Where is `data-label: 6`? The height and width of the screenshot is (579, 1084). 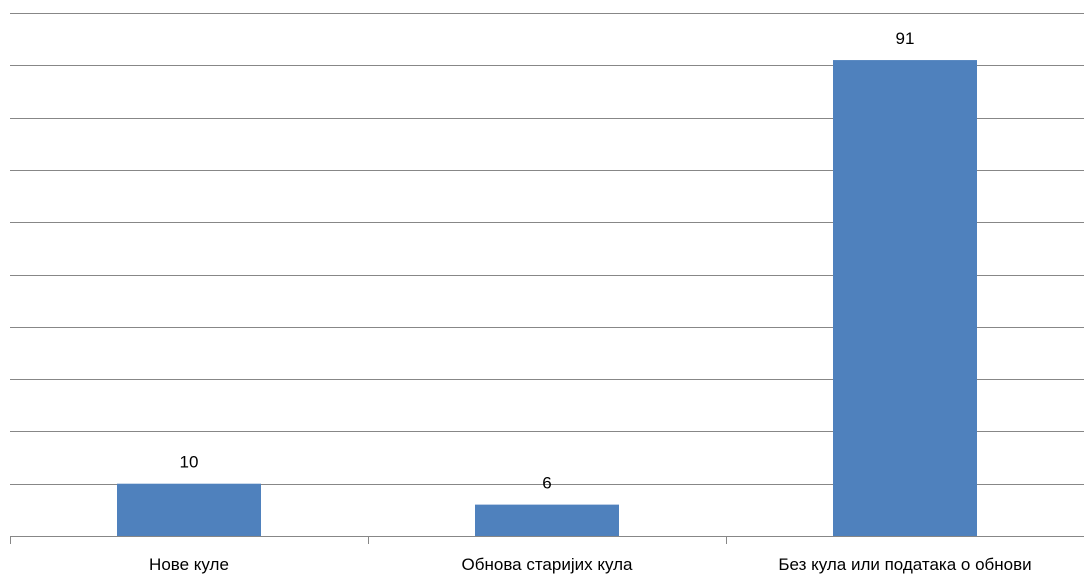 data-label: 6 is located at coordinates (546, 483).